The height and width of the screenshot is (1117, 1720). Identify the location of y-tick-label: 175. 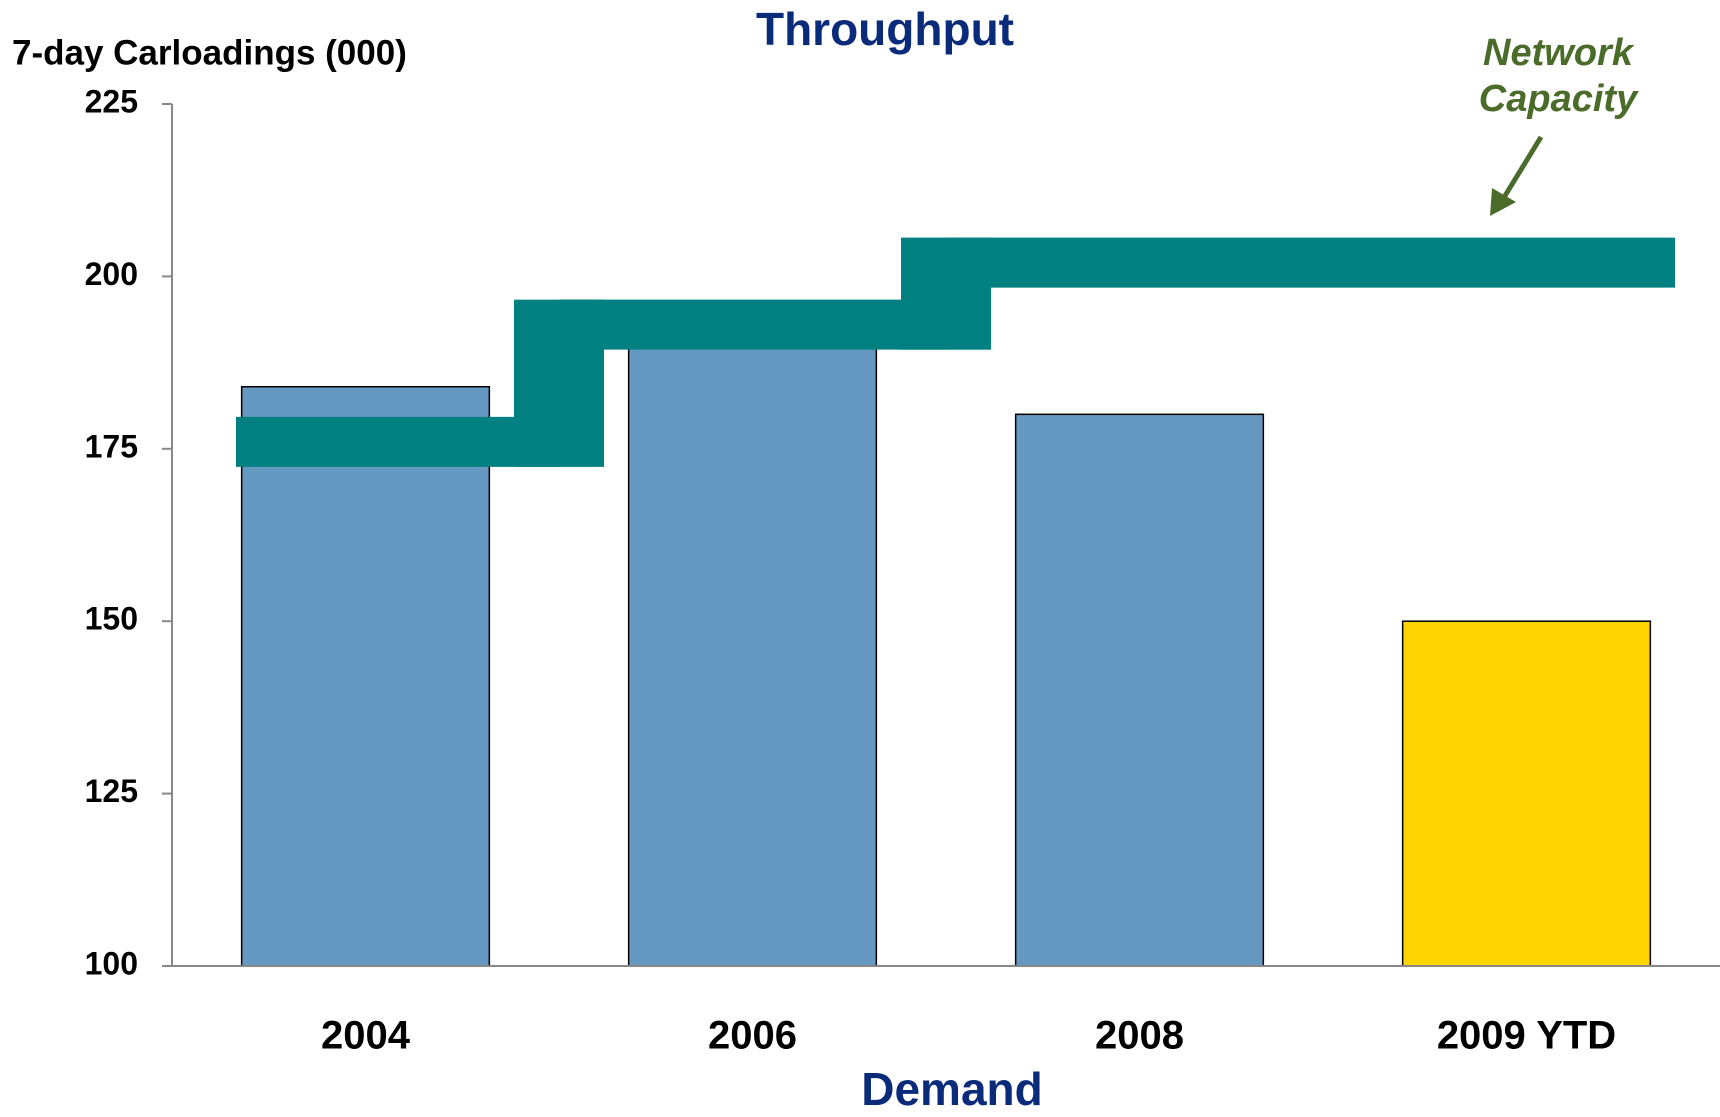
(111, 446).